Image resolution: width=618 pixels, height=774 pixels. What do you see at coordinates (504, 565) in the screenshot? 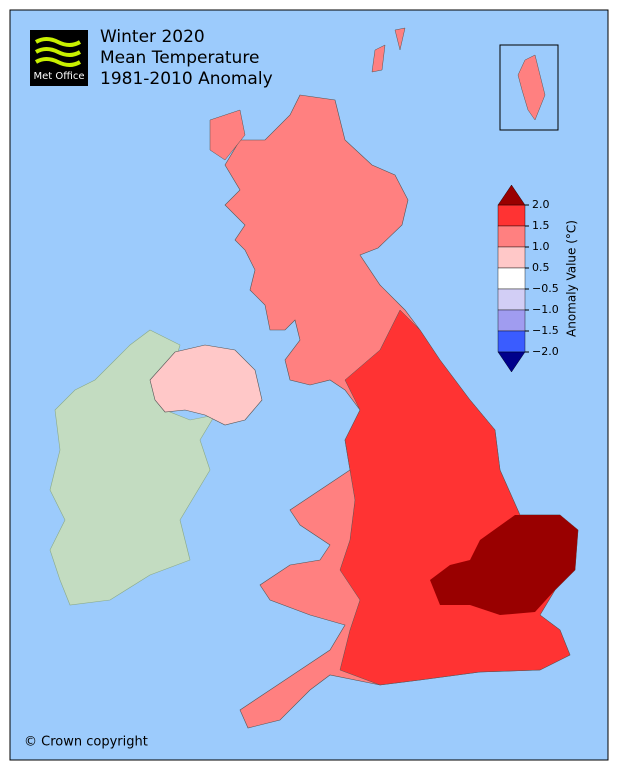
I see `southeast-warmest-region` at bounding box center [504, 565].